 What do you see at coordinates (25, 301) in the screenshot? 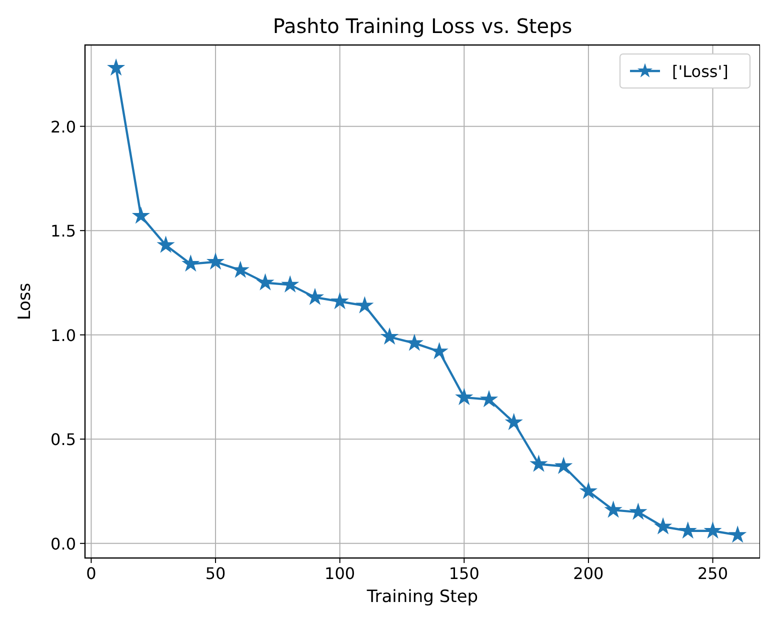
I see `y-axis-title: Loss` at bounding box center [25, 301].